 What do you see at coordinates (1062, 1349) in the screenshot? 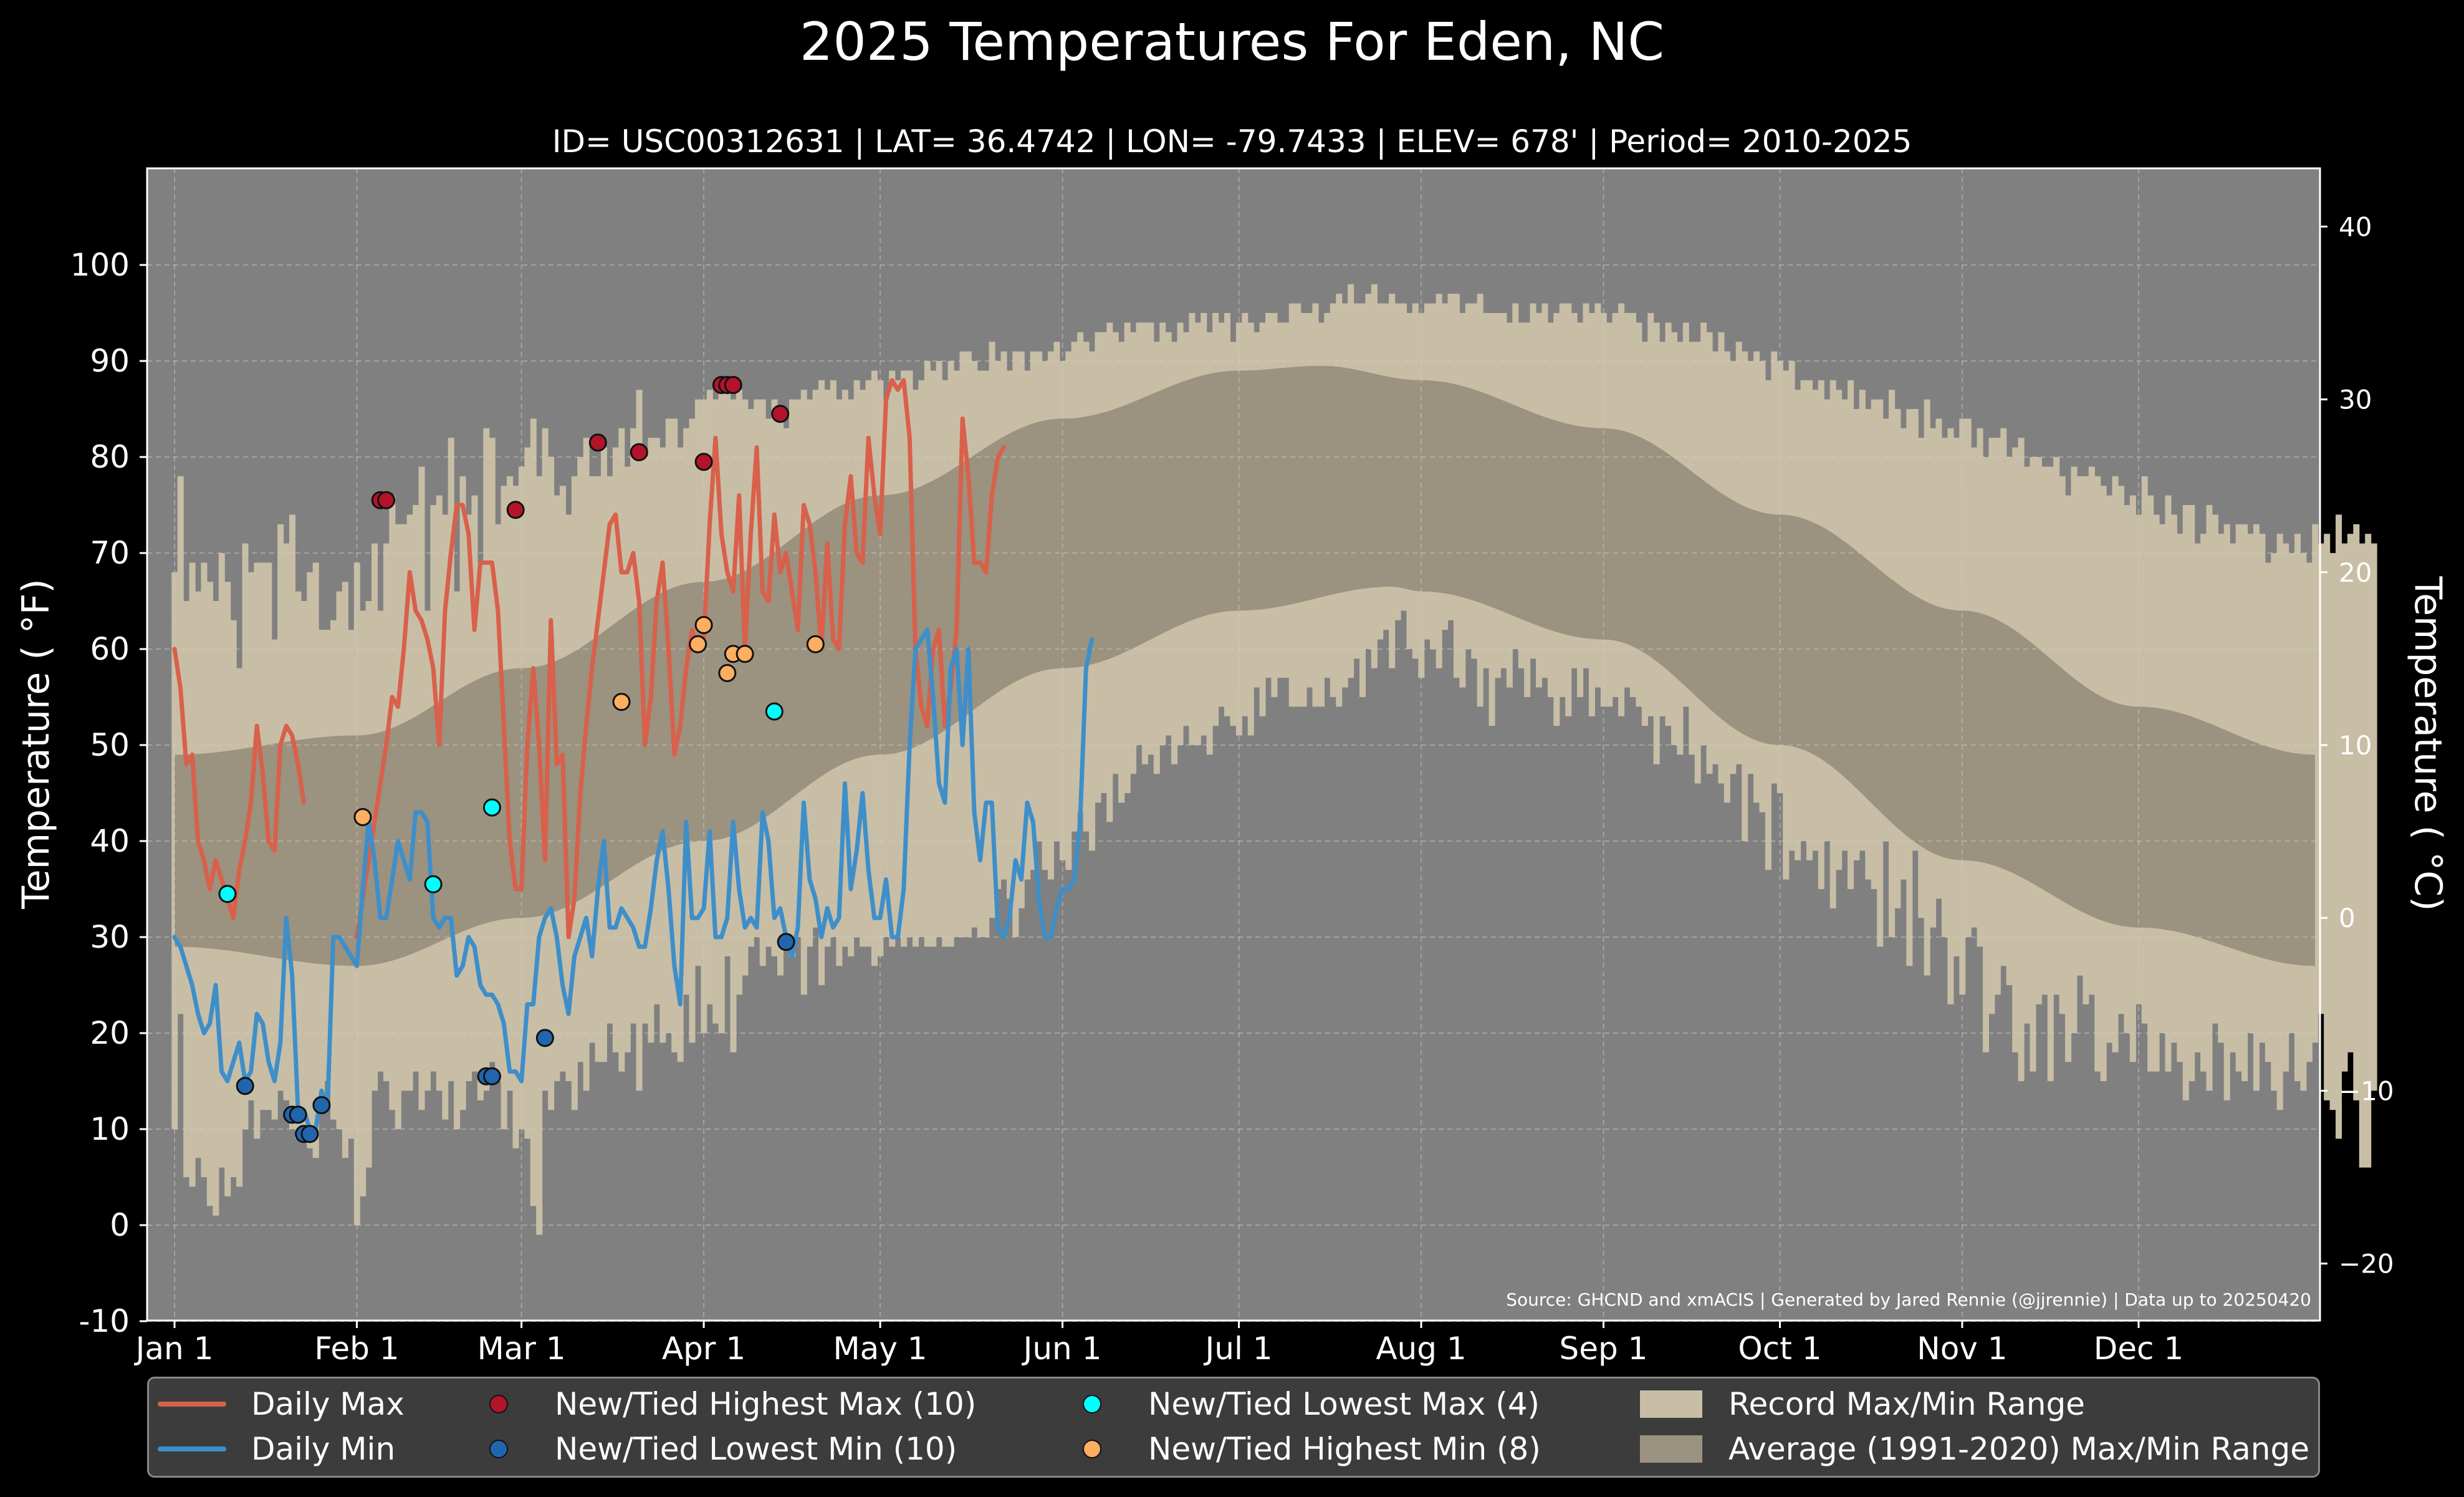
I see `x-tick-label: Jun 1` at bounding box center [1062, 1349].